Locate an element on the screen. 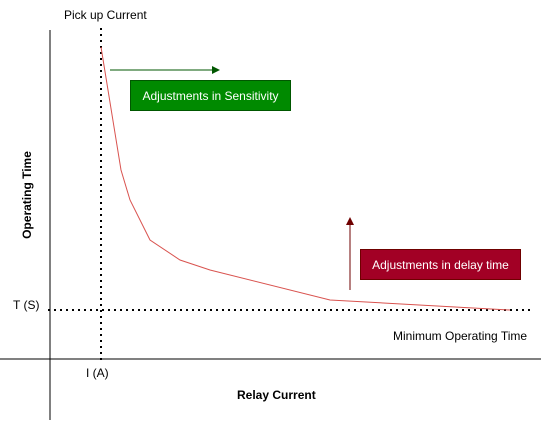 The image size is (541, 422). pickup-current-label: Pick up Current is located at coordinates (105, 15).